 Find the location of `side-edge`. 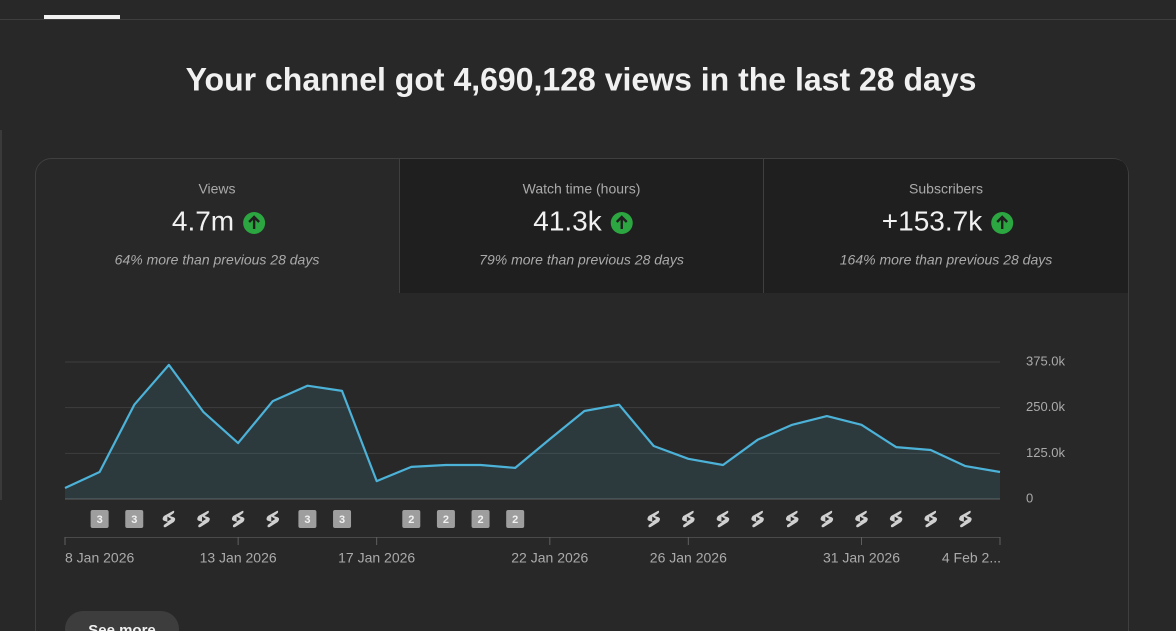

side-edge is located at coordinates (1, 315).